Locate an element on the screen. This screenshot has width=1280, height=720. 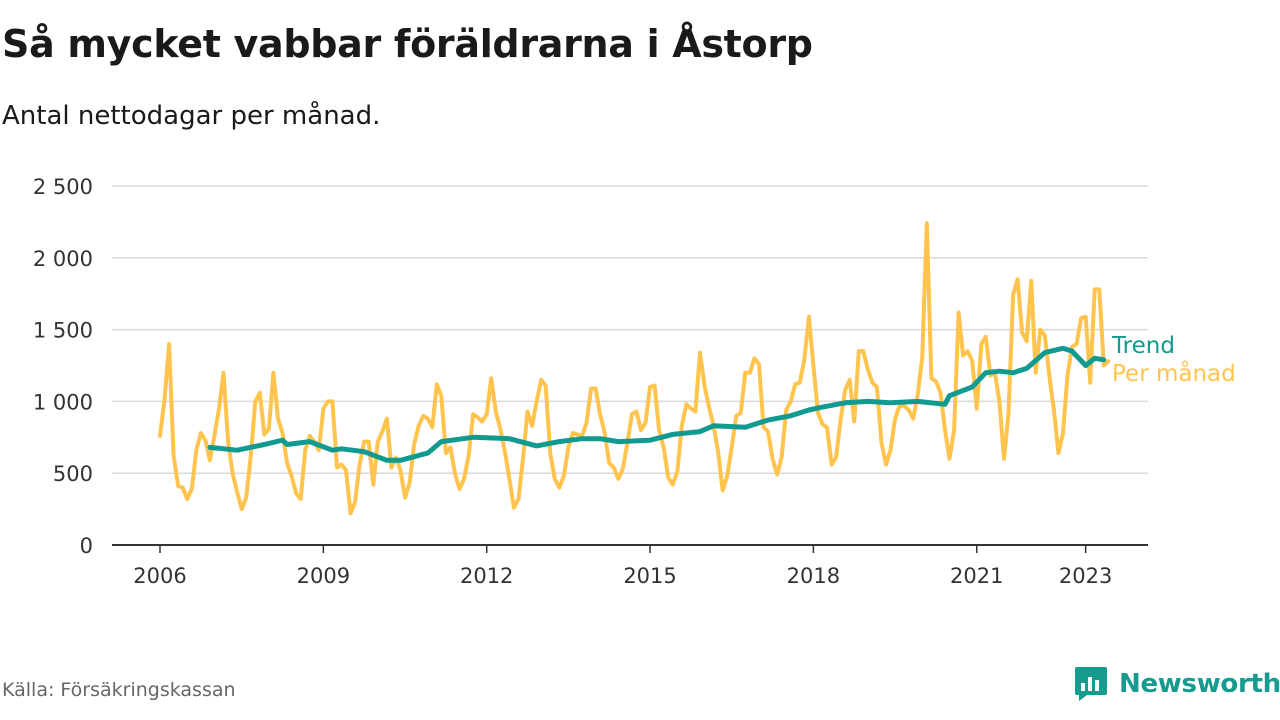
series-line-trend is located at coordinates (657, 404).